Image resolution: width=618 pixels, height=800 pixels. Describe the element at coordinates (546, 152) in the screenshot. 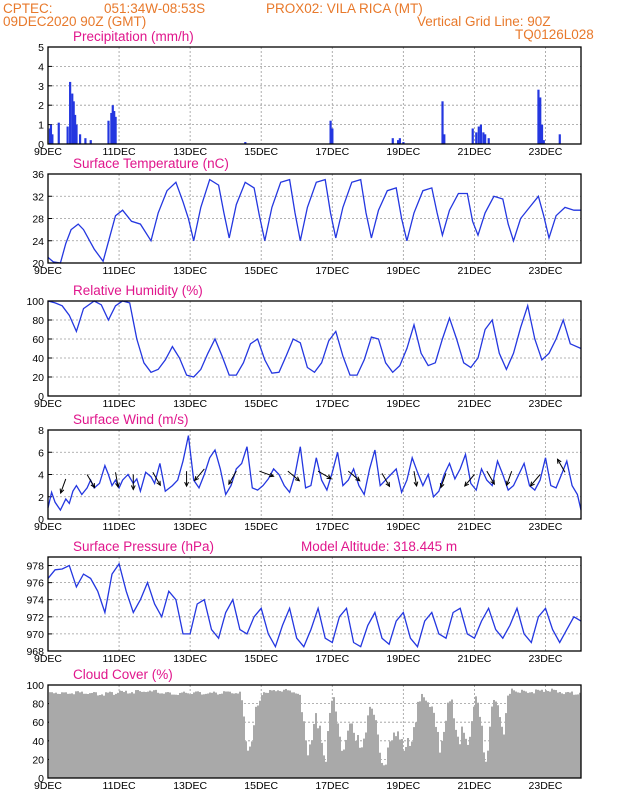

I see `x-tick-label: 23DEC` at that location.